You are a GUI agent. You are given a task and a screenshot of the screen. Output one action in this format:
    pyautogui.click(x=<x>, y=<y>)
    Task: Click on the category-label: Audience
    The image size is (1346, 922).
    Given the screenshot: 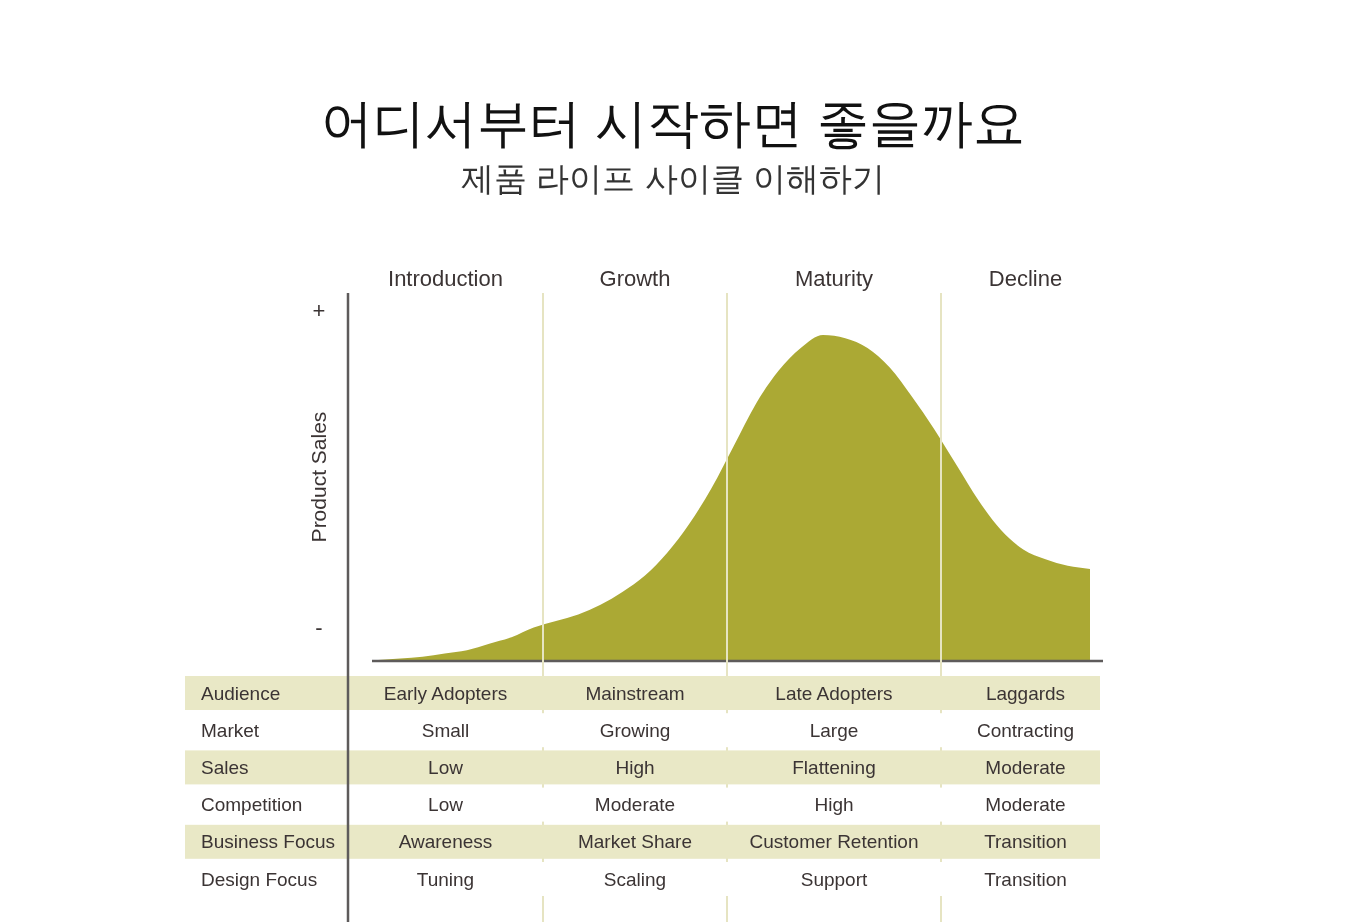 What is the action you would take?
    pyautogui.click(x=241, y=693)
    